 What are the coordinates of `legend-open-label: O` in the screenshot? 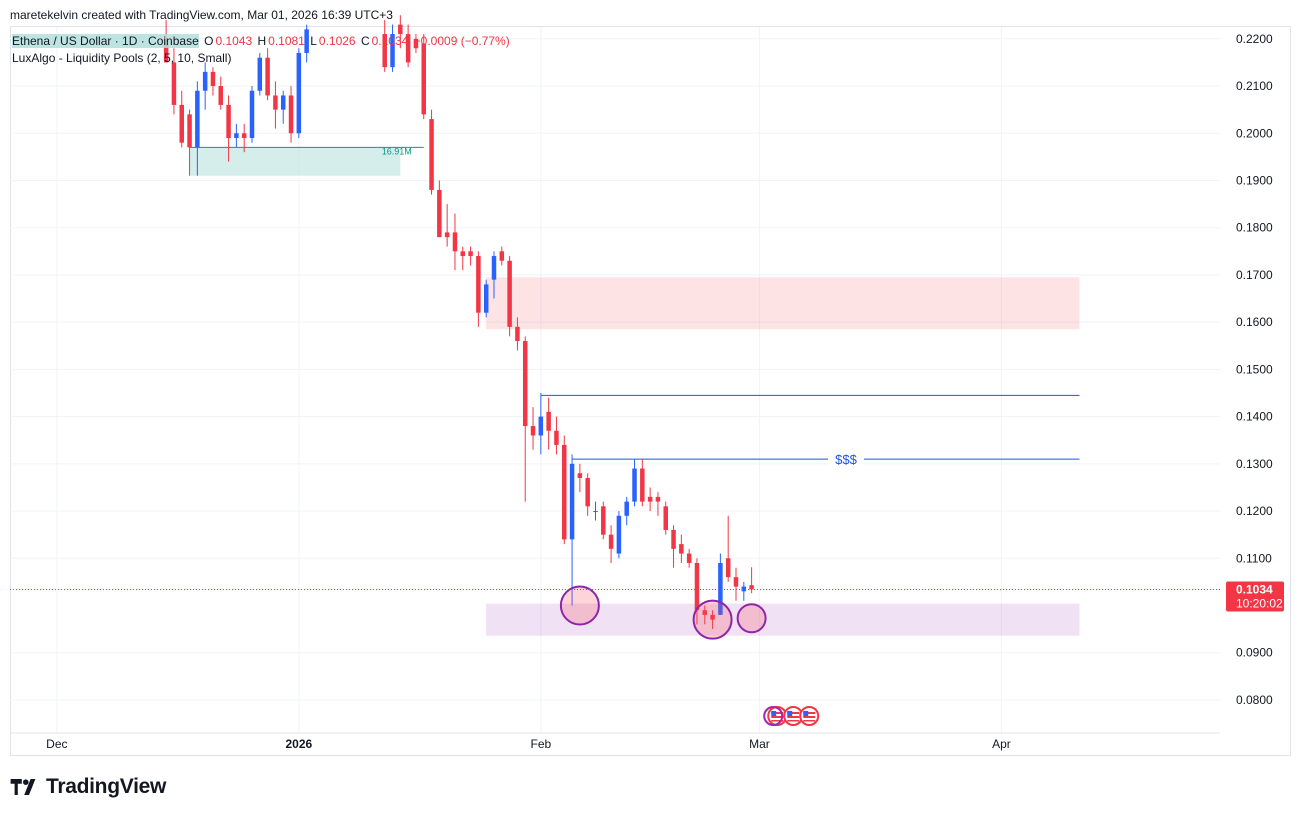 It's located at (209, 41).